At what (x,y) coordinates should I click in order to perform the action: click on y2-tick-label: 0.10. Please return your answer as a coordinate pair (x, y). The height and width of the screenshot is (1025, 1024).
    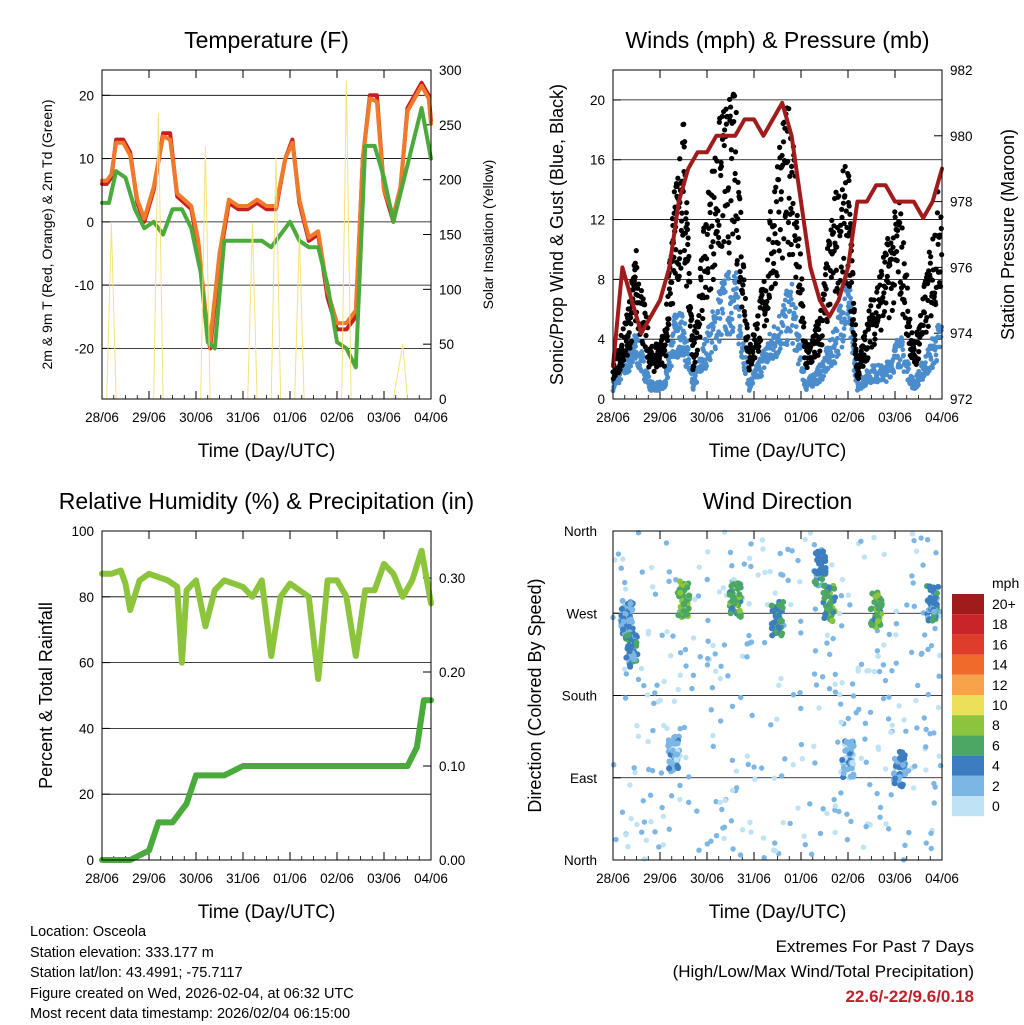
    Looking at the image, I should click on (452, 766).